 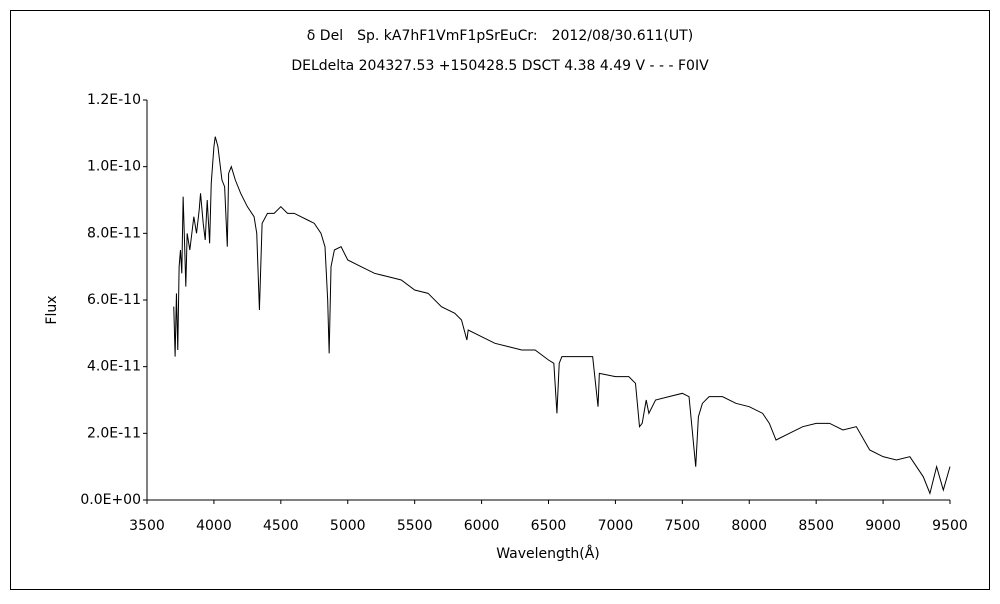 What do you see at coordinates (147, 526) in the screenshot?
I see `x-tick-label: 3500` at bounding box center [147, 526].